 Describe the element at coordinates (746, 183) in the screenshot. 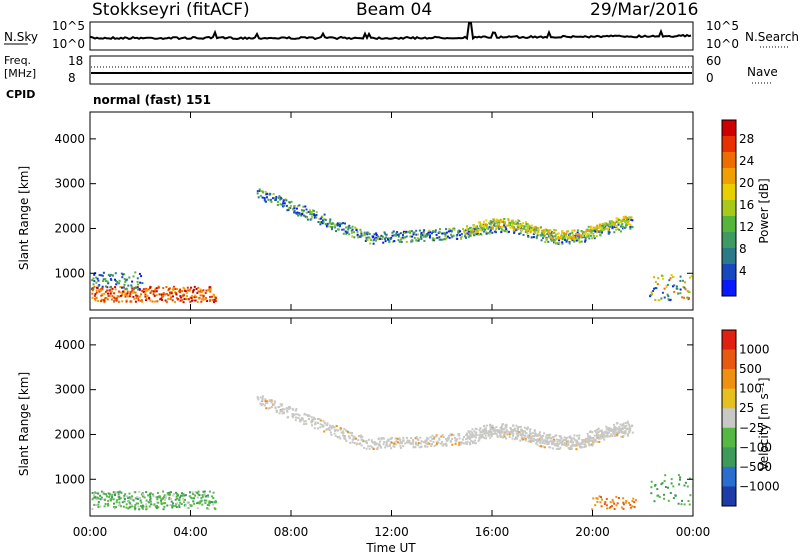

I see `power-colorbar-tick: 20` at that location.